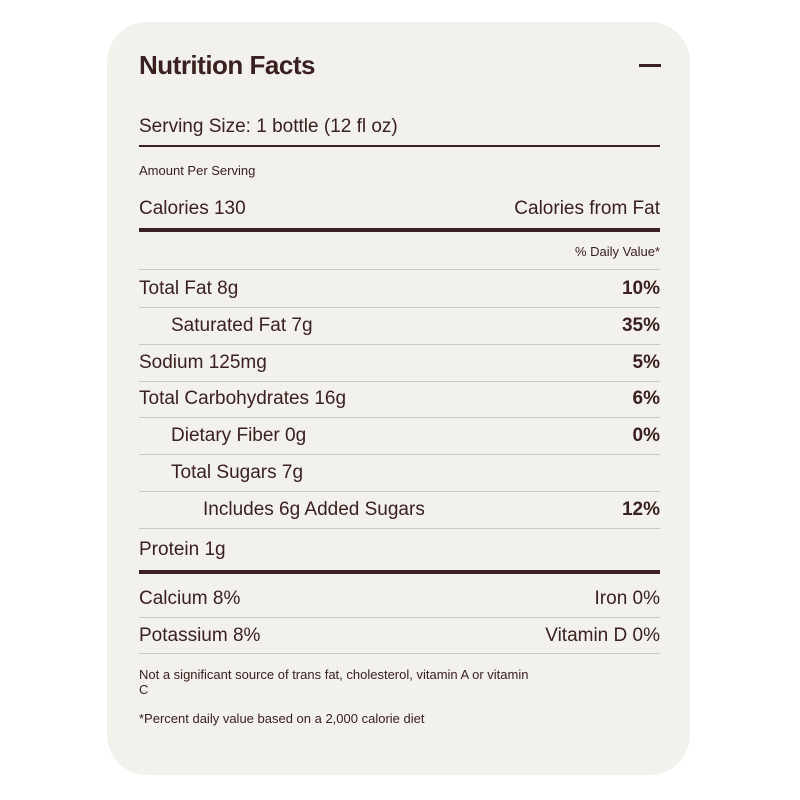 This screenshot has height=800, width=800. What do you see at coordinates (646, 362) in the screenshot?
I see `daily-value: 5%` at bounding box center [646, 362].